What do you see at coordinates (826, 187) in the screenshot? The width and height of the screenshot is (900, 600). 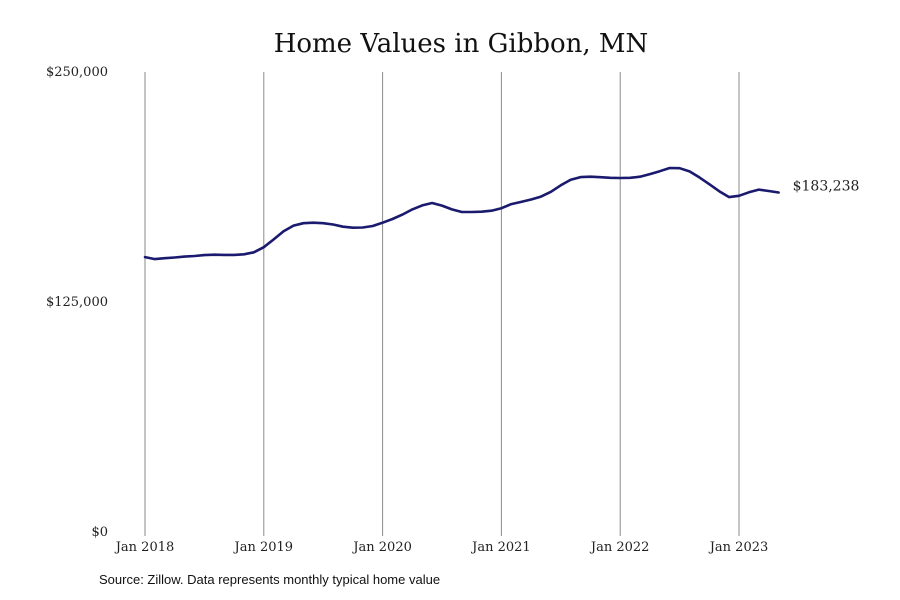 I see `last-value-label: $183,238` at bounding box center [826, 187].